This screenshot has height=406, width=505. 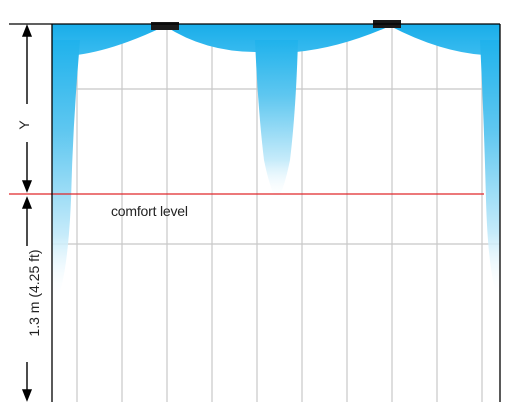 What do you see at coordinates (490, 169) in the screenshot?
I see `right-wall-jet` at bounding box center [490, 169].